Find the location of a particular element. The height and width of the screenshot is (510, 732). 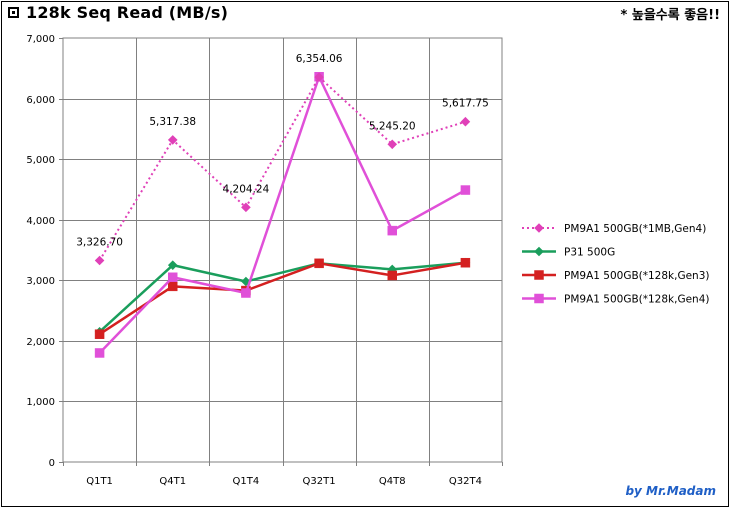

x-tick-label: Q32T4 is located at coordinates (465, 481).